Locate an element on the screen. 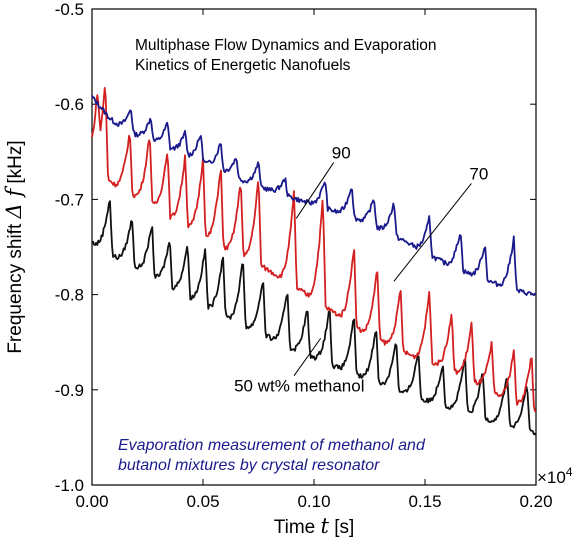 The width and height of the screenshot is (585, 547). y-tick-label: -0.8 is located at coordinates (69, 295).